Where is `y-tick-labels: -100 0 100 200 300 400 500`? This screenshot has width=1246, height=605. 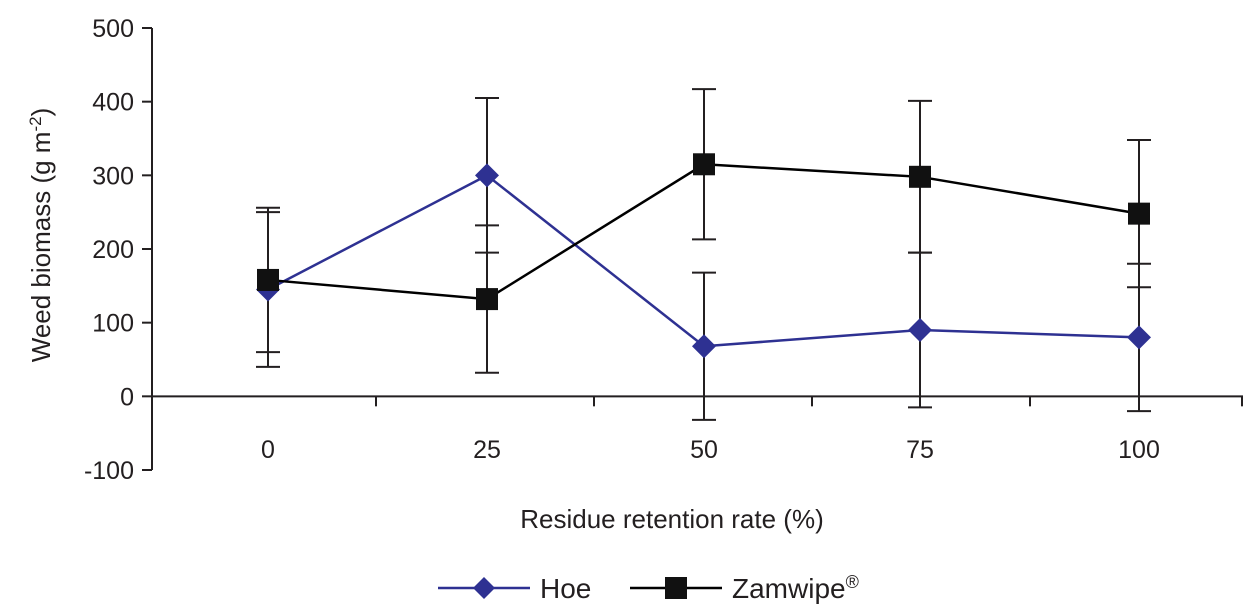 y-tick-labels: -100 0 100 200 300 400 500 is located at coordinates (109, 250).